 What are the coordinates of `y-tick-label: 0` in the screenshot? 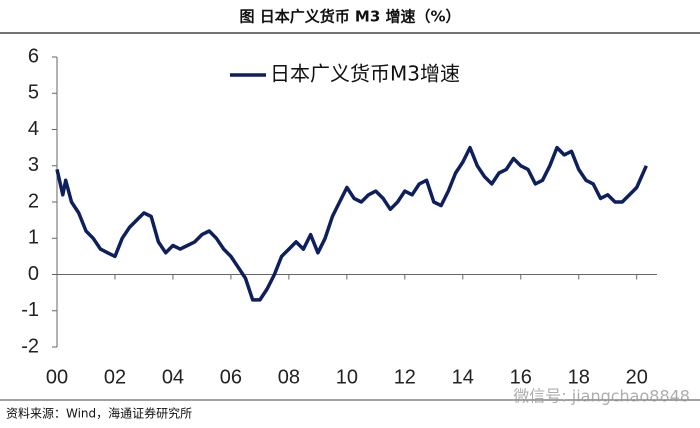 It's located at (33, 274).